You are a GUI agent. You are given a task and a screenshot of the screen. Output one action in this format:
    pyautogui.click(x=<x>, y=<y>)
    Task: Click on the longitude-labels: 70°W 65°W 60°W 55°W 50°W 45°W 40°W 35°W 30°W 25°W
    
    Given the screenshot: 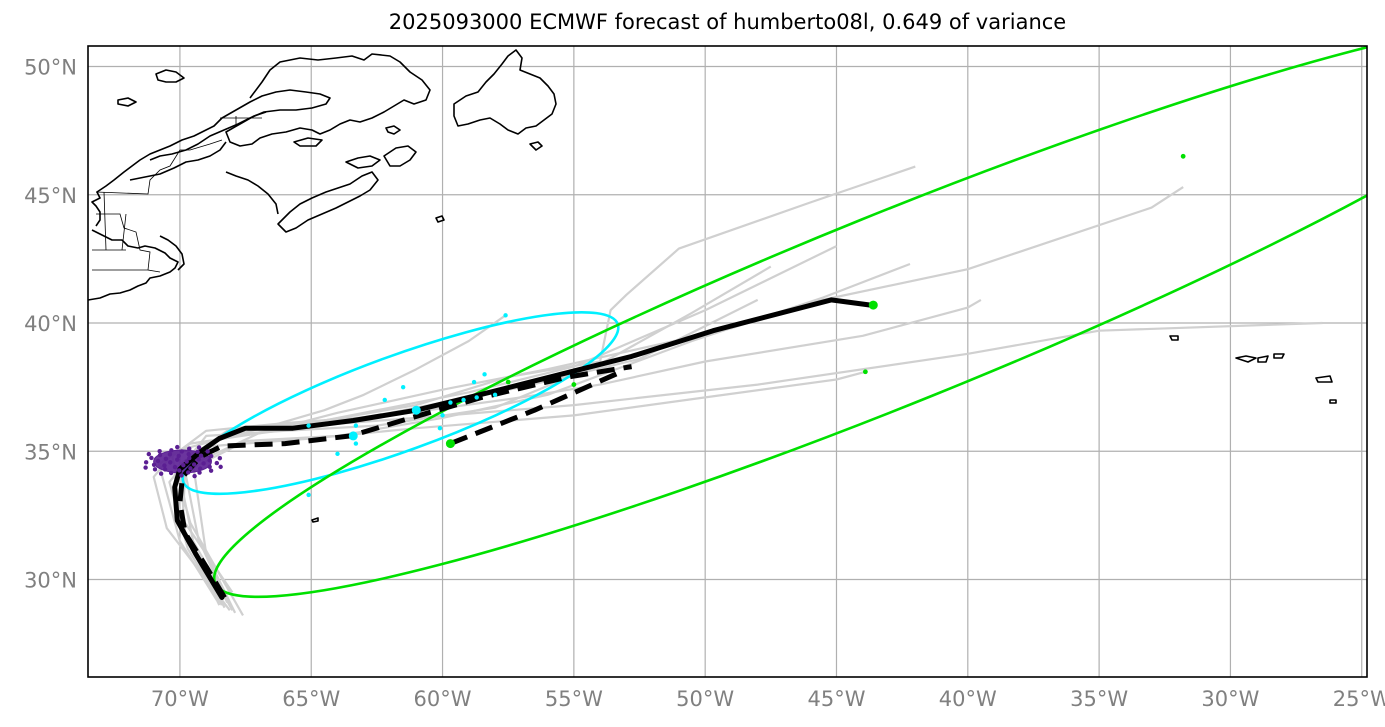 What is the action you would take?
    pyautogui.click(x=768, y=699)
    